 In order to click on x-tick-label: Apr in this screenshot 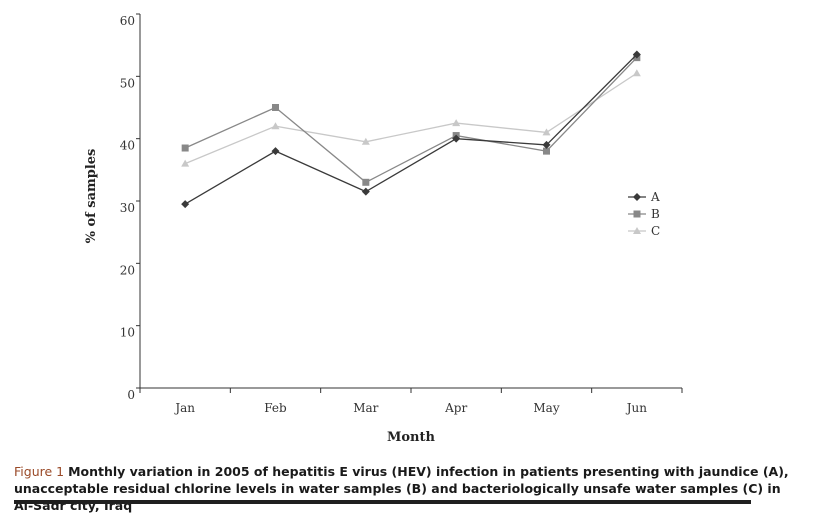, I will do `click(455, 408)`.